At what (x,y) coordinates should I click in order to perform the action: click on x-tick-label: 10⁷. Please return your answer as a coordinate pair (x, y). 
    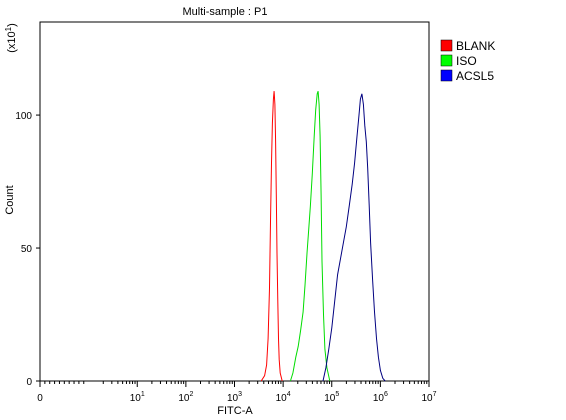
    Looking at the image, I should click on (428, 397).